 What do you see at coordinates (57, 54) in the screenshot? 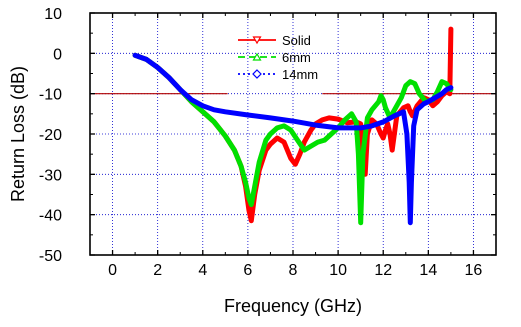
I see `y-tick-label: 0` at bounding box center [57, 54].